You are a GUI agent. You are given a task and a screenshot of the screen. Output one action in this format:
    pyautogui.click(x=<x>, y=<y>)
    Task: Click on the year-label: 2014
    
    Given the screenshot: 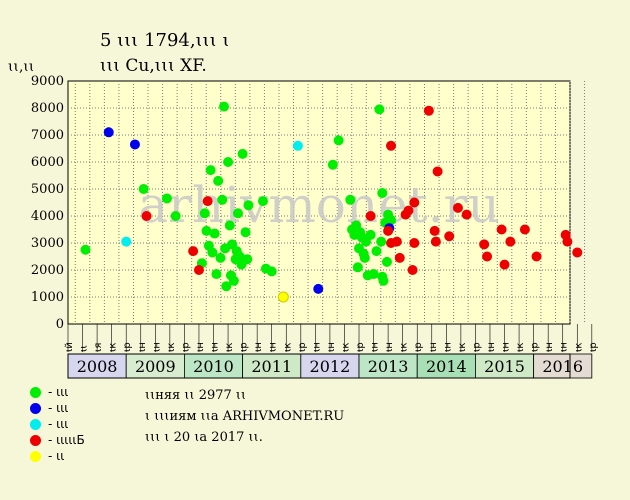 What is the action you would take?
    pyautogui.click(x=446, y=366)
    